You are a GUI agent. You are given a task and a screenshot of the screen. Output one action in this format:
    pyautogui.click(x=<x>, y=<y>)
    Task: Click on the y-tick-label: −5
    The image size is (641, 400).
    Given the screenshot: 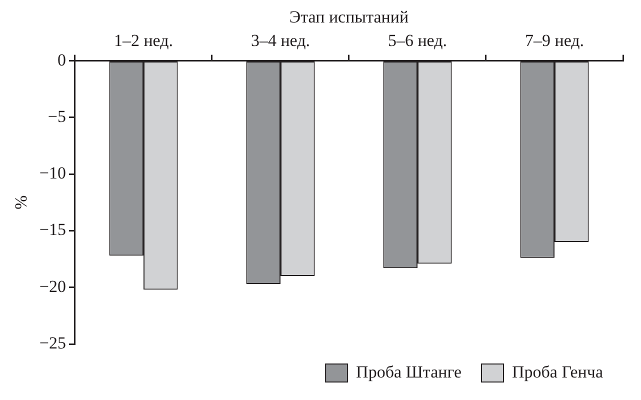 What is the action you would take?
    pyautogui.click(x=57, y=116)
    